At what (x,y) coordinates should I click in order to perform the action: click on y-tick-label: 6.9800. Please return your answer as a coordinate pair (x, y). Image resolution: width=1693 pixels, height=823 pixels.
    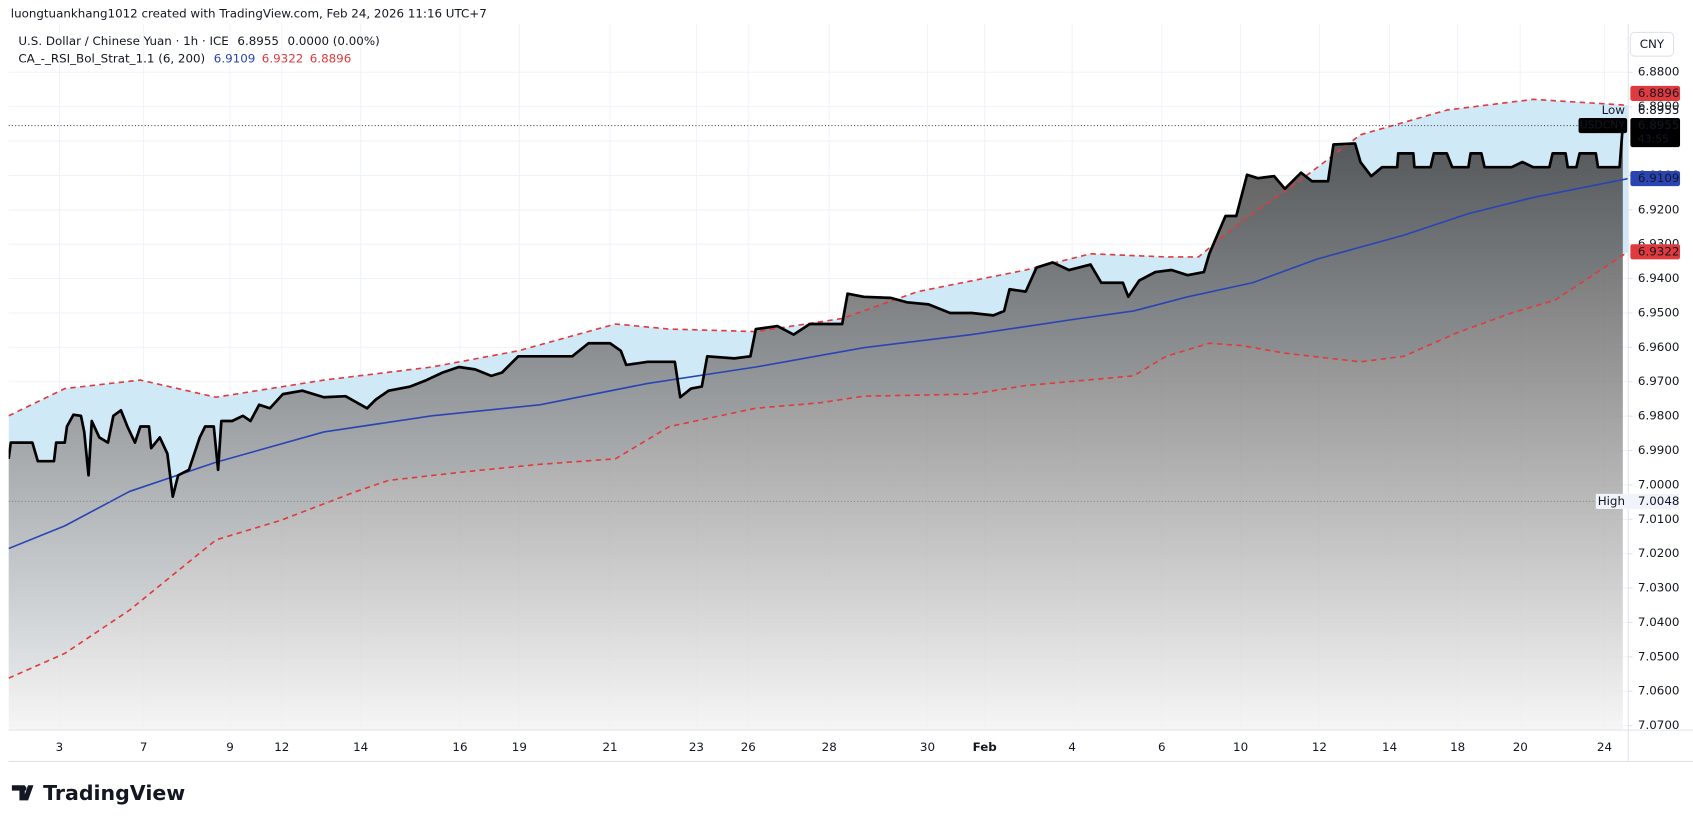
    Looking at the image, I should click on (1658, 416).